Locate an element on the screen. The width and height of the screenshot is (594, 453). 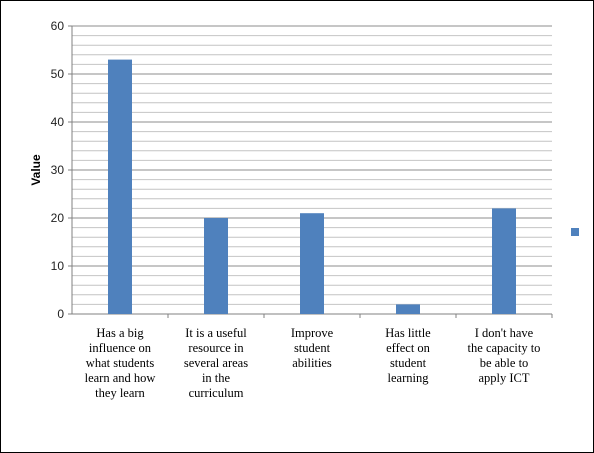
y-tick-label: 40 is located at coordinates (58, 122).